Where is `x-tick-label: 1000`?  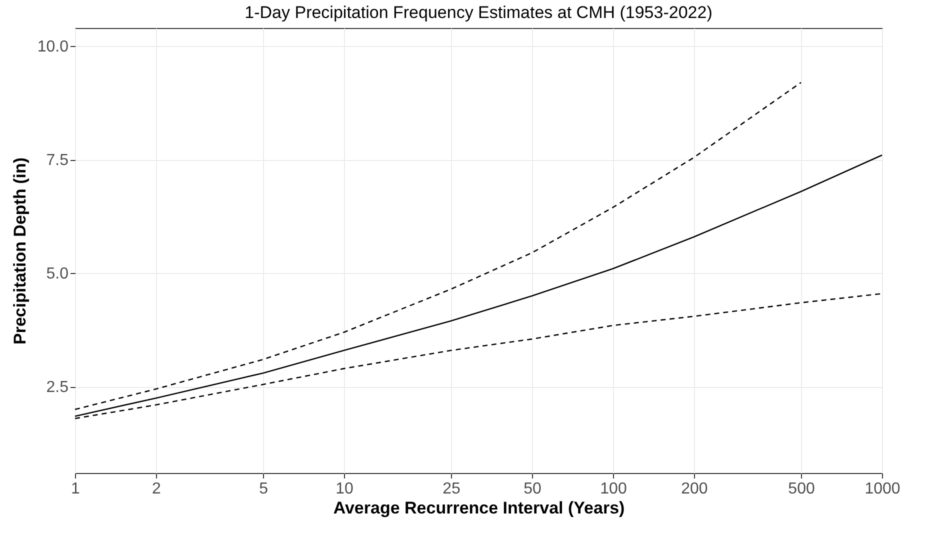
x-tick-label: 1000 is located at coordinates (882, 489).